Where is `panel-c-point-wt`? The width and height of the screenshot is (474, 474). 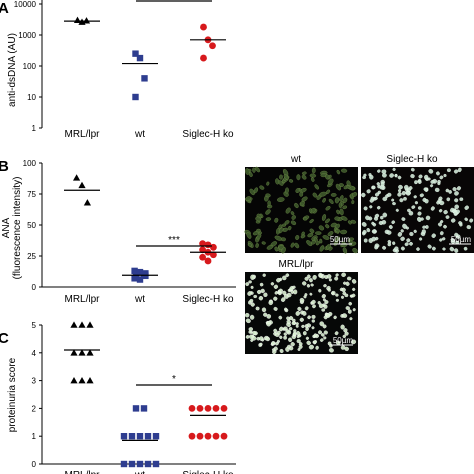 panel-c-point-wt is located at coordinates (132, 464).